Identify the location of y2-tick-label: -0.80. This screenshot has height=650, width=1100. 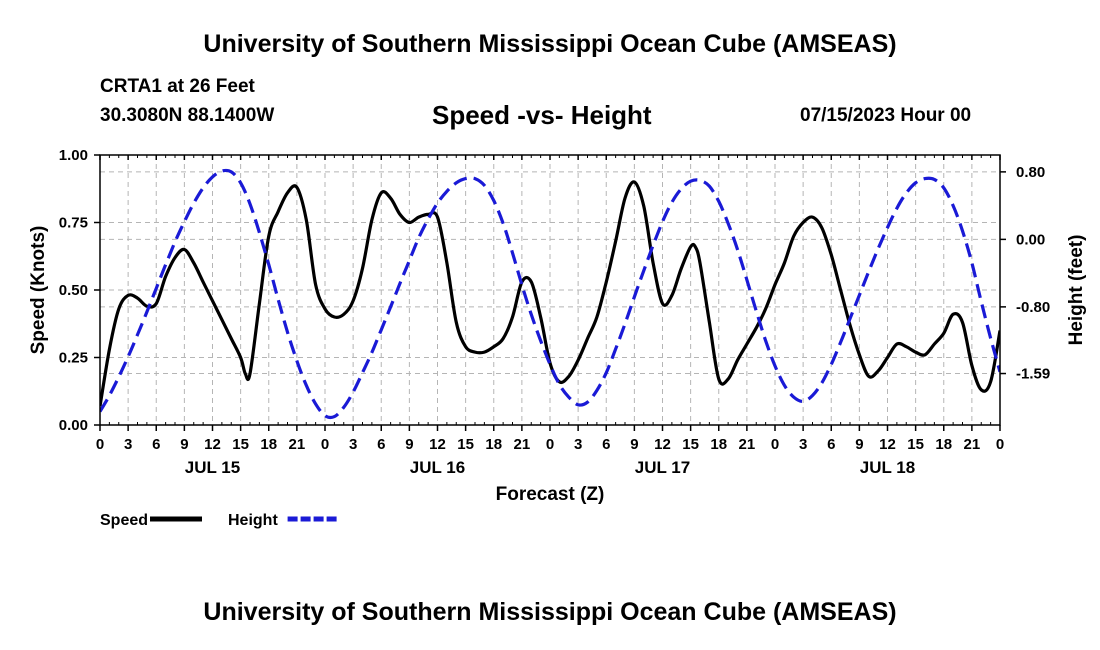
(1033, 307).